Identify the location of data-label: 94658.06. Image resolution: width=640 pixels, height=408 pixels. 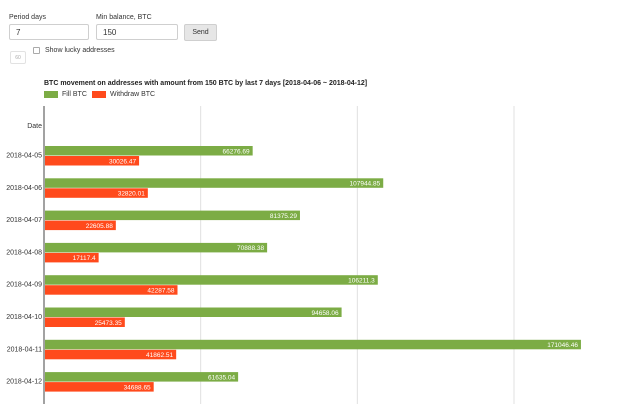
(324, 313).